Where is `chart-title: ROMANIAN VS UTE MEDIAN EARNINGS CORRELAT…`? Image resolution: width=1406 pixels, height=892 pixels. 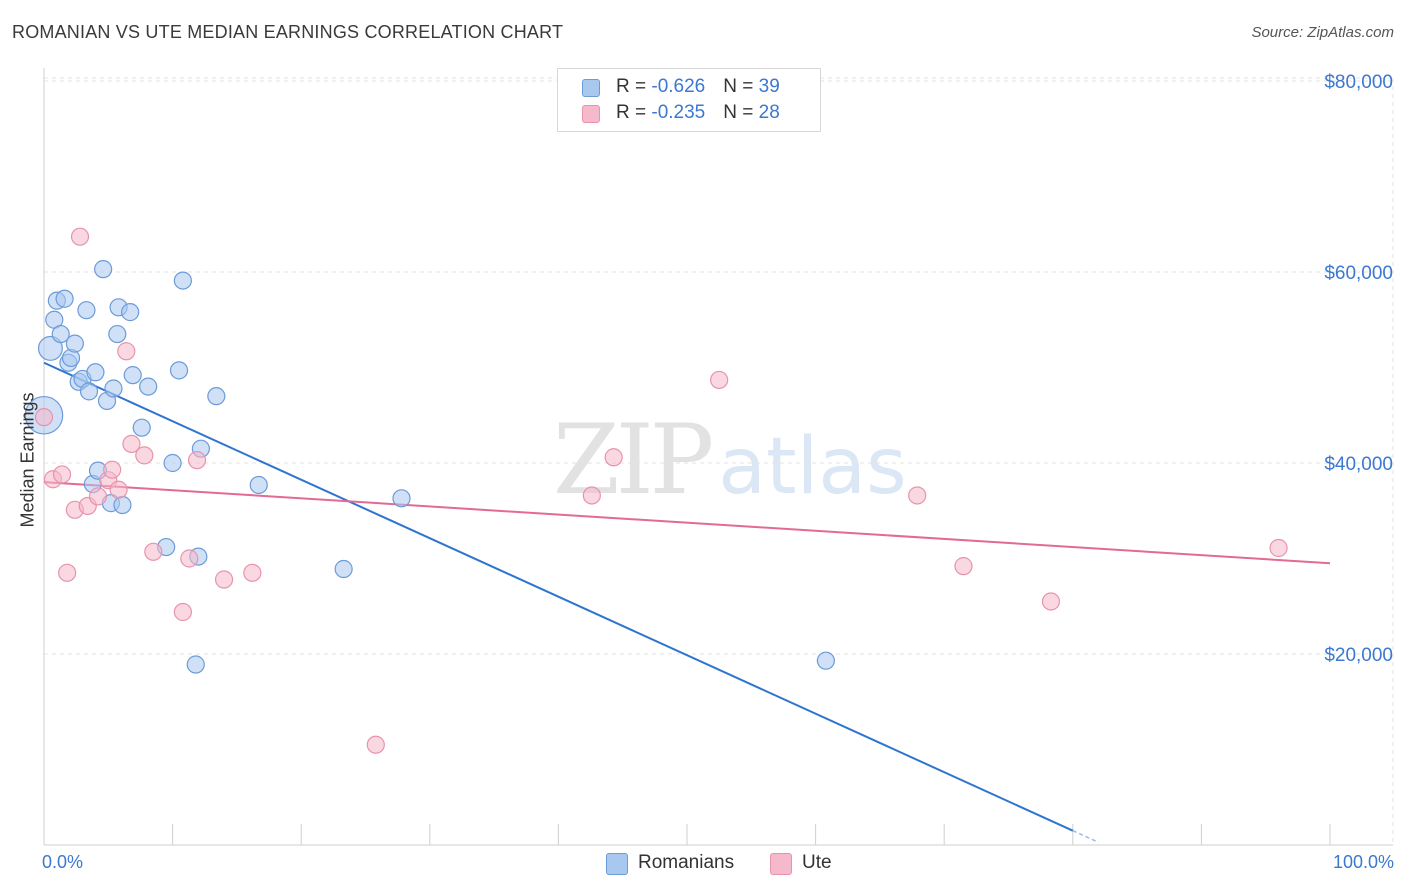
chart-title: ROMANIAN VS UTE MEDIAN EARNINGS CORRELAT… is located at coordinates (288, 32).